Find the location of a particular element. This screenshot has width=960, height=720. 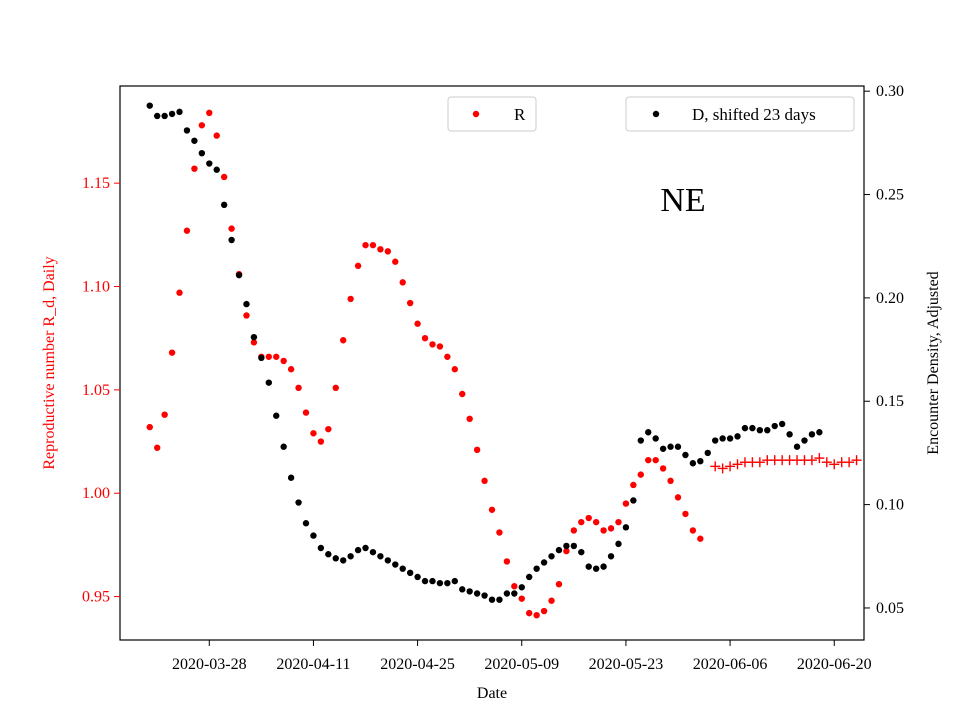

x-tick-label: 2020-06-06 is located at coordinates (730, 664).